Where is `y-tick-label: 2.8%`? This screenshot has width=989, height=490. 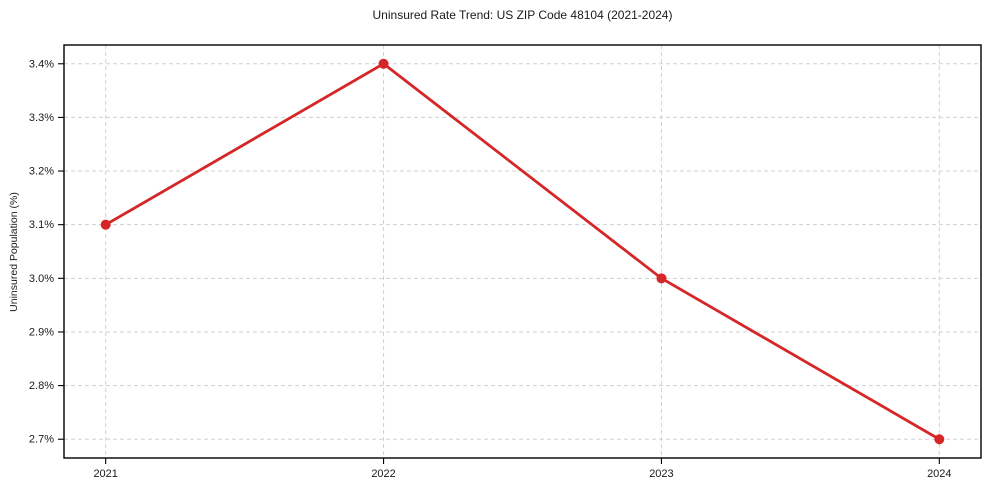
y-tick-label: 2.8% is located at coordinates (41, 386).